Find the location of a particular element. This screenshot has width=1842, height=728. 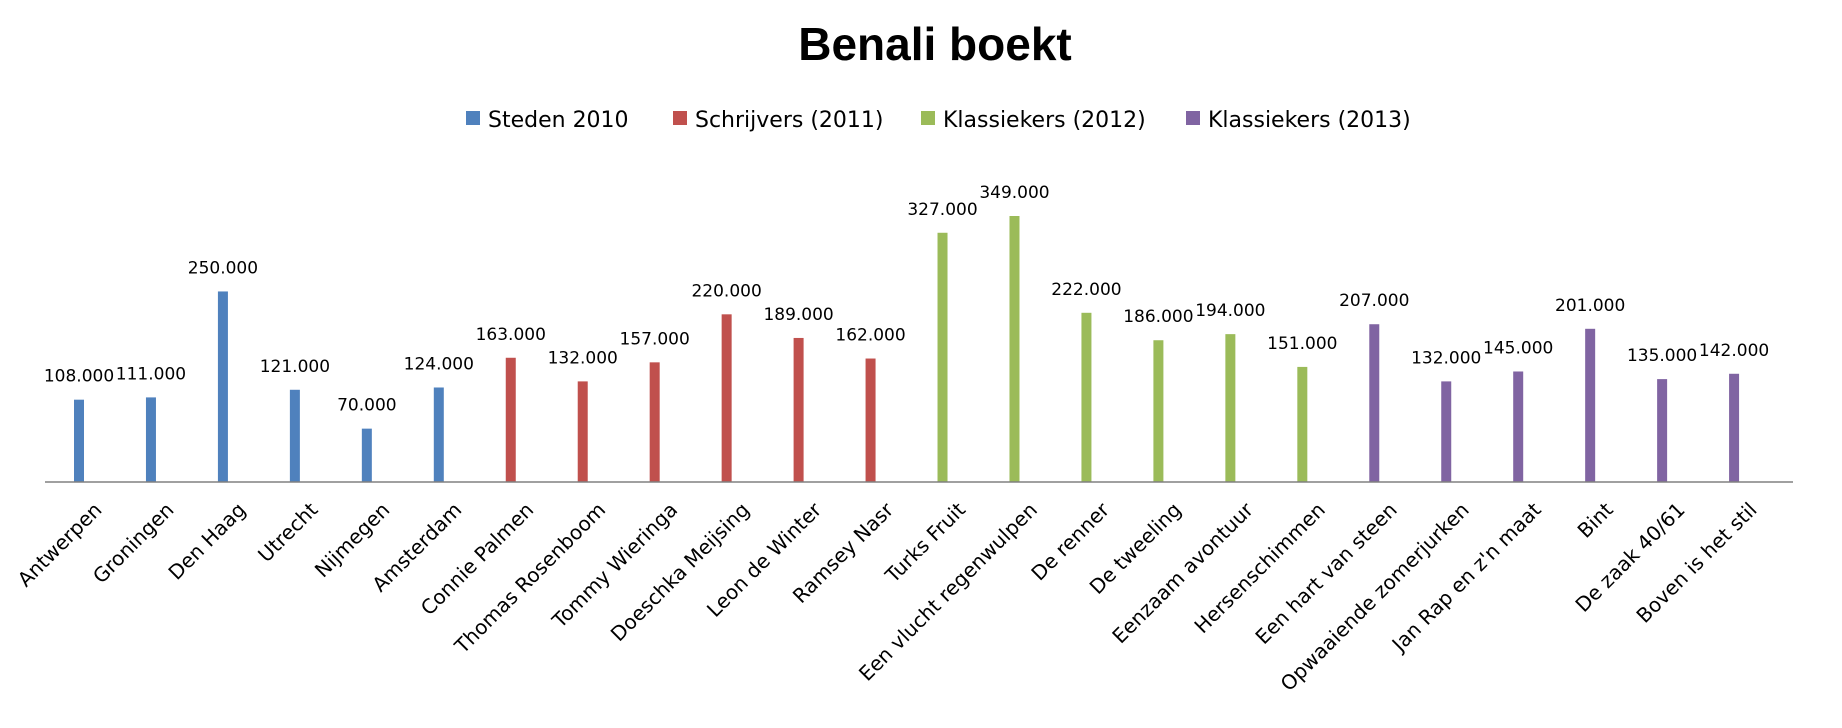

x-tick-label: Hersenschimmen is located at coordinates (1259, 568).